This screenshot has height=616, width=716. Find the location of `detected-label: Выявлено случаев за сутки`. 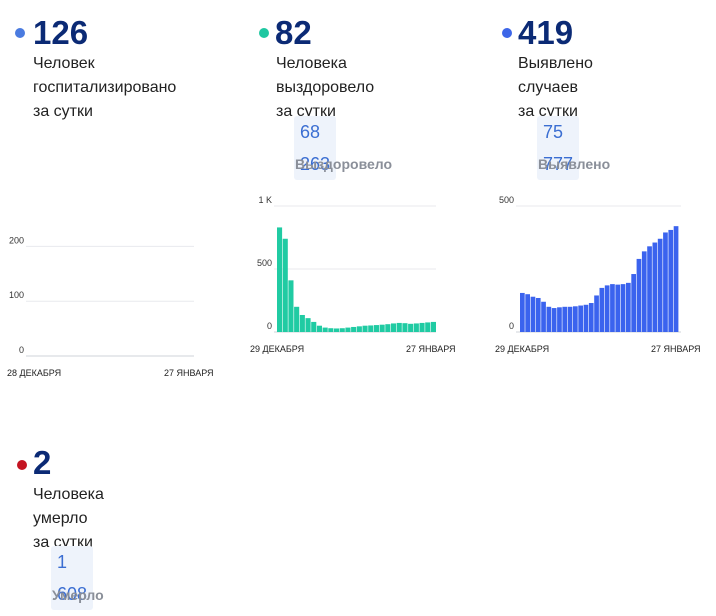

detected-label: Выявлено случаев за сутки is located at coordinates (555, 87).